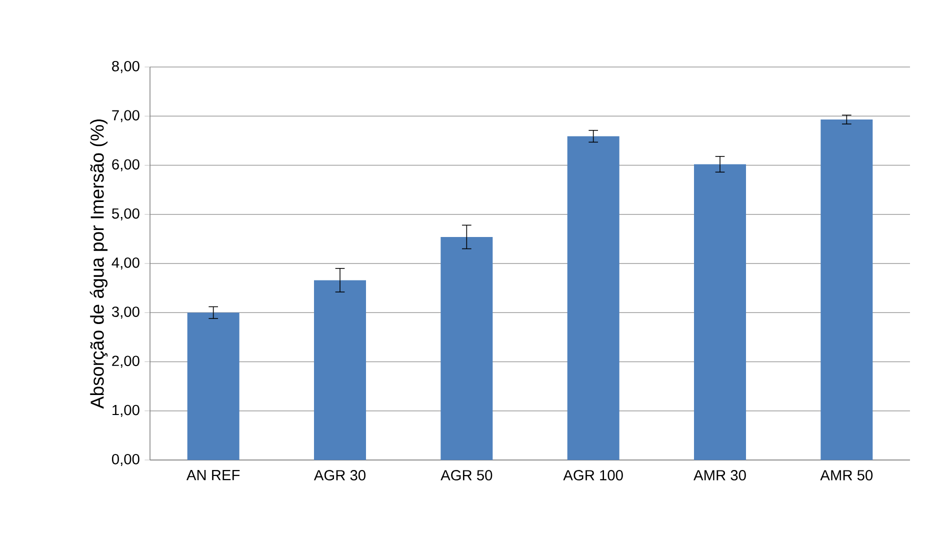 This screenshot has height=543, width=928. What do you see at coordinates (593, 475) in the screenshot?
I see `x-tick-label: AGR 100` at bounding box center [593, 475].